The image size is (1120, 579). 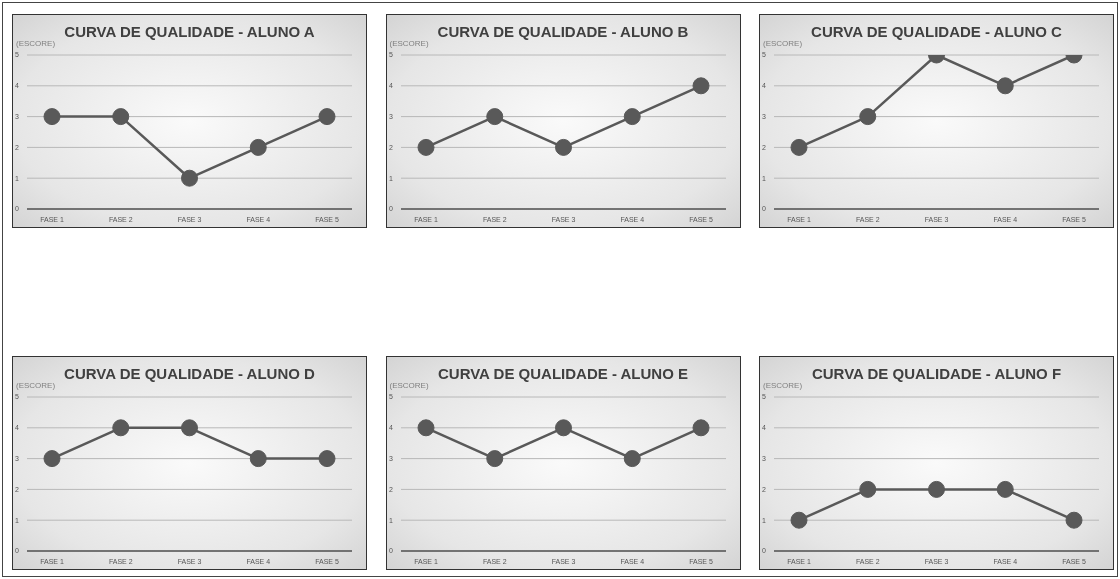 I want to click on chart-title: CURVA DE QUALIDADE - ALUNO B, so click(x=563, y=31).